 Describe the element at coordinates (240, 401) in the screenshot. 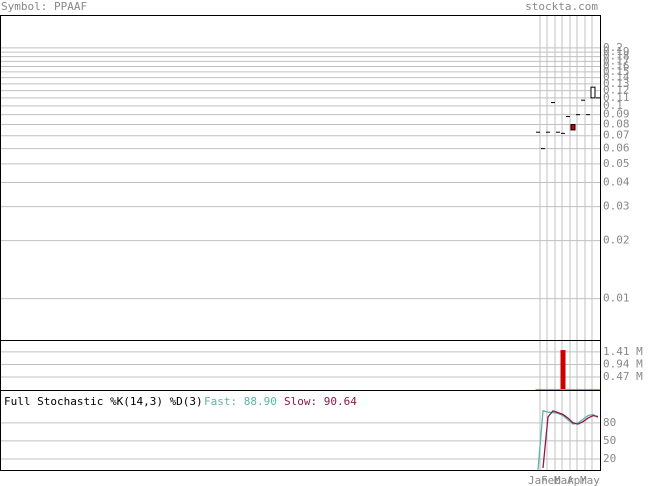

I see `fast-label: Fast: 88.90` at that location.